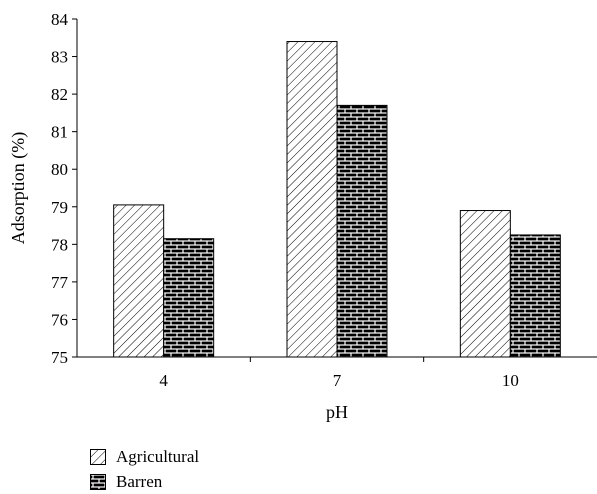 This screenshot has height=494, width=597. Describe the element at coordinates (98, 481) in the screenshot. I see `legend-swatch-barren` at that location.